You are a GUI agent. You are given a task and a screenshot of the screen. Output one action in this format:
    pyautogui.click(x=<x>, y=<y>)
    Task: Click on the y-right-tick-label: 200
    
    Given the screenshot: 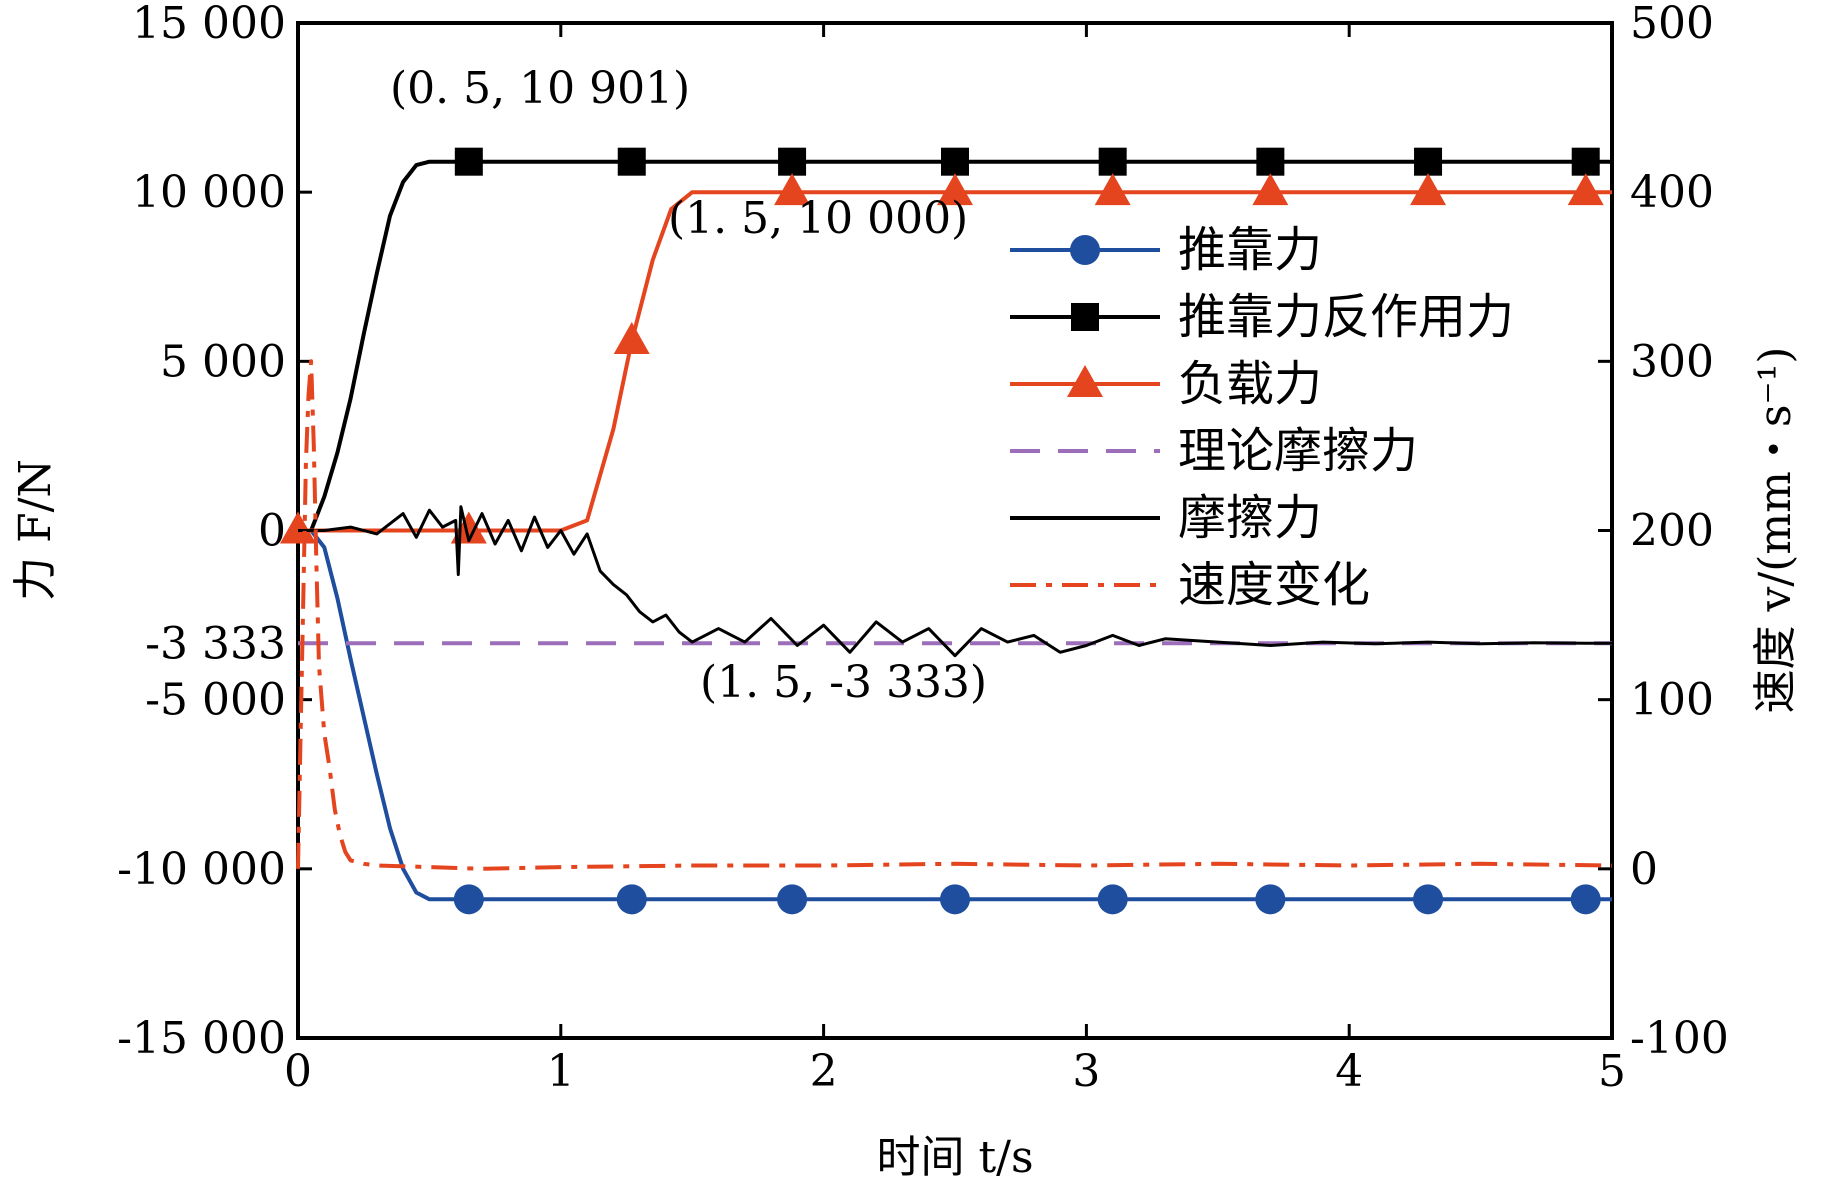 What is the action you would take?
    pyautogui.click(x=1672, y=531)
    